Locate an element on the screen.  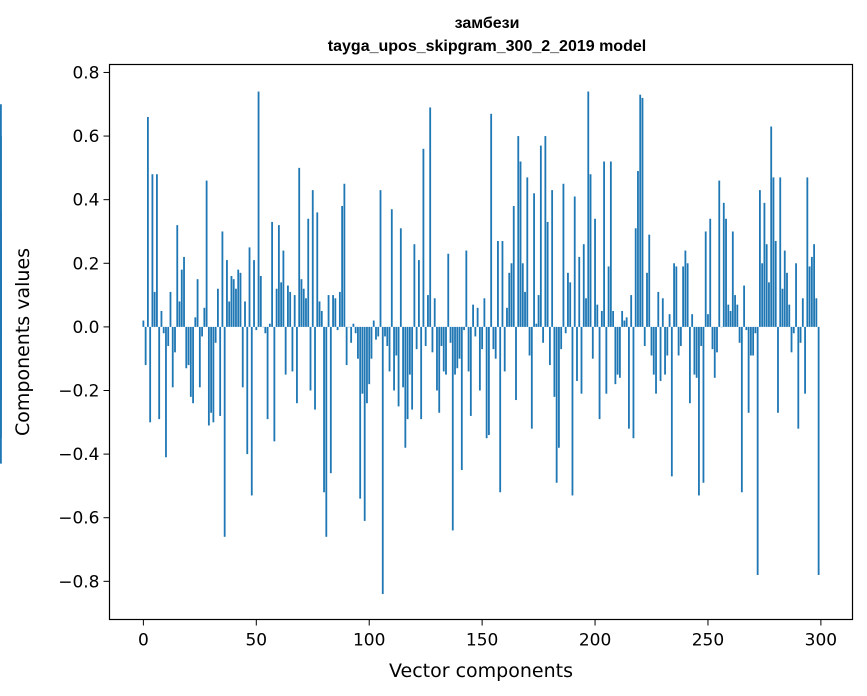
y-tick-label: 0.0 is located at coordinates (85, 328).